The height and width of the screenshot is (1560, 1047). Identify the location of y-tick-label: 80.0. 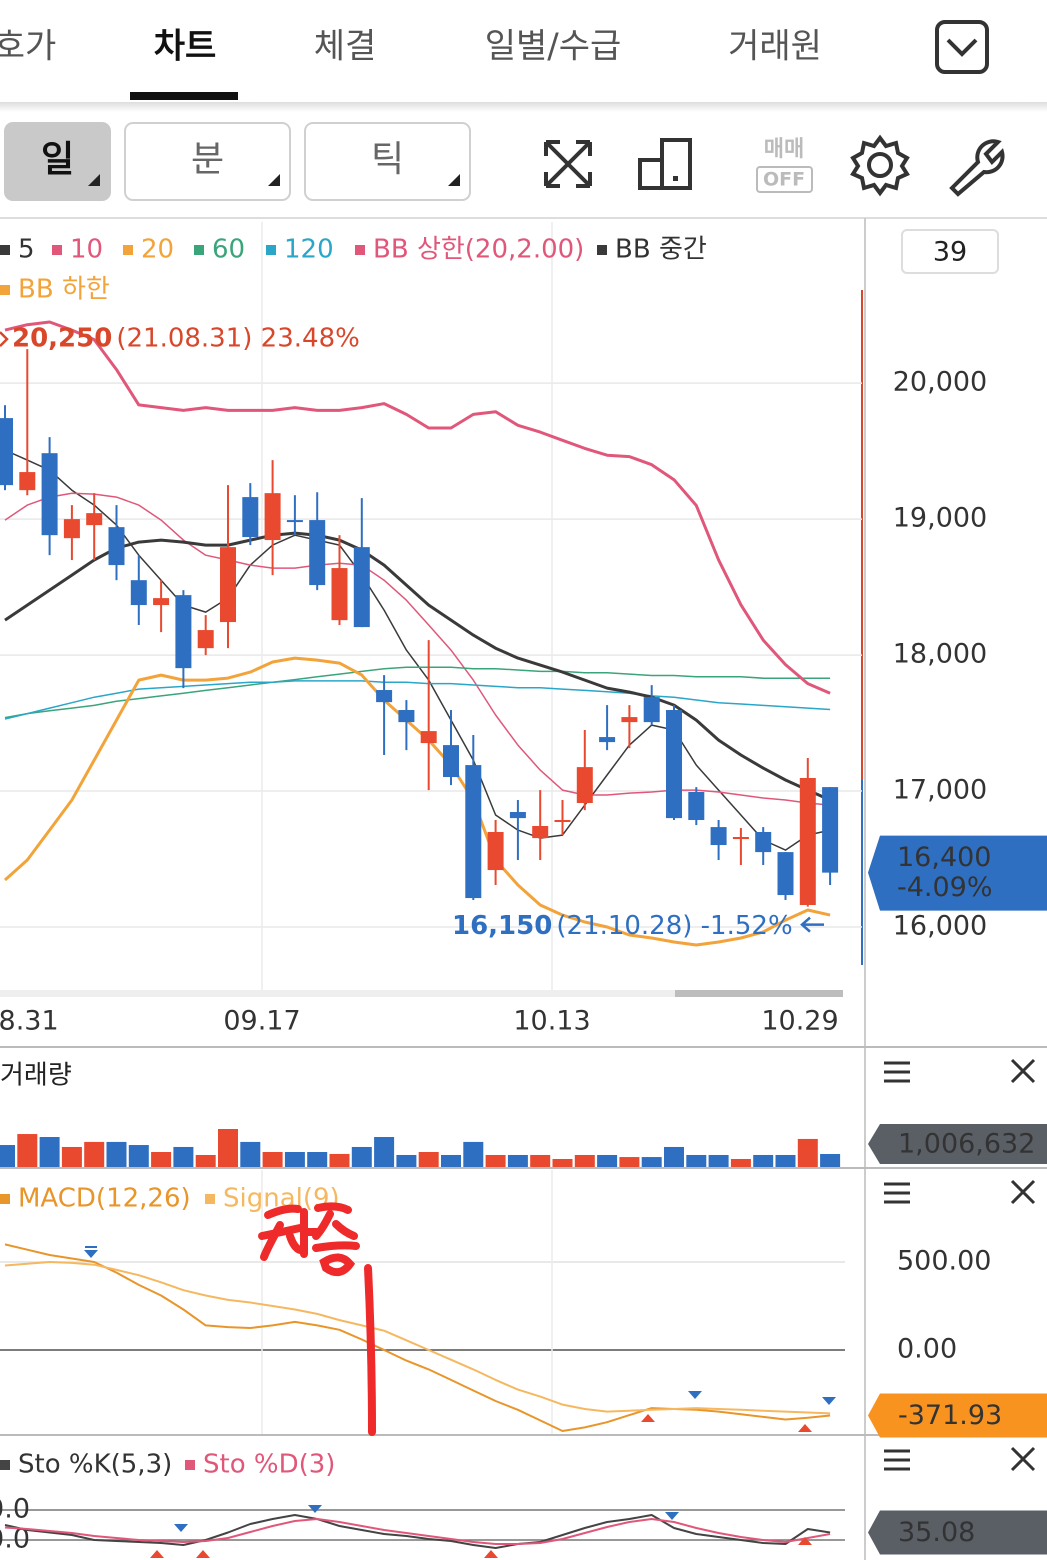
(15, 1509).